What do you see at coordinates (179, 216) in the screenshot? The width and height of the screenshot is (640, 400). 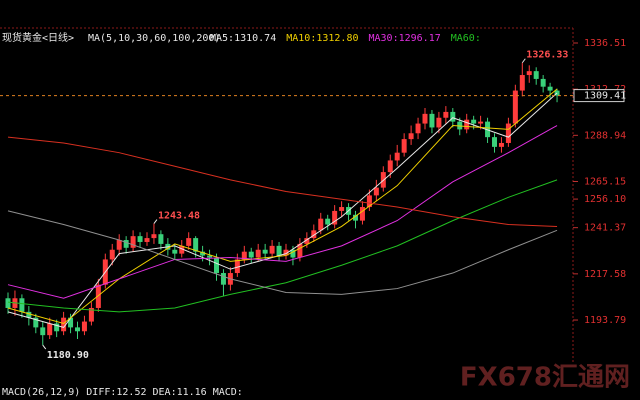 I see `annotation-label: 1243.48` at bounding box center [179, 216].